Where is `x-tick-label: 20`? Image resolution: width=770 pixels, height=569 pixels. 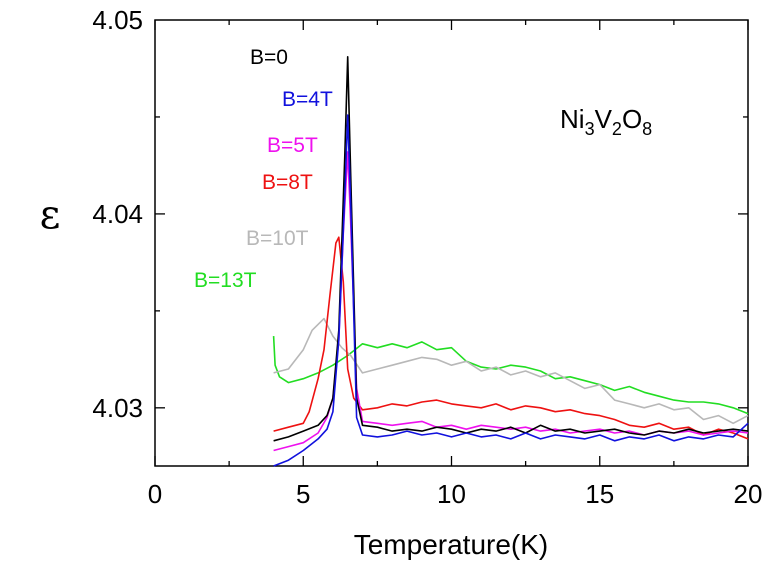
x-tick-label: 20 is located at coordinates (748, 494).